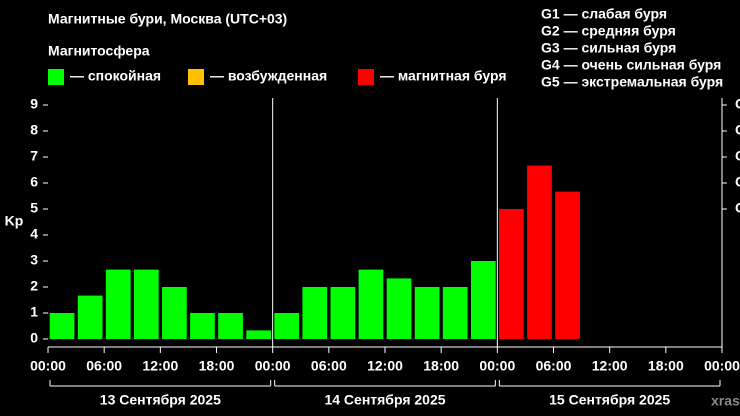 Image resolution: width=740 pixels, height=416 pixels. Describe the element at coordinates (443, 76) in the screenshot. I see `legend-label: — магнитная буря` at that location.